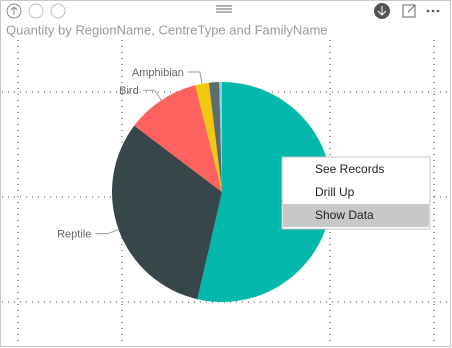 This screenshot has width=452, height=348. I want to click on menu-item: Show Data, so click(344, 215).